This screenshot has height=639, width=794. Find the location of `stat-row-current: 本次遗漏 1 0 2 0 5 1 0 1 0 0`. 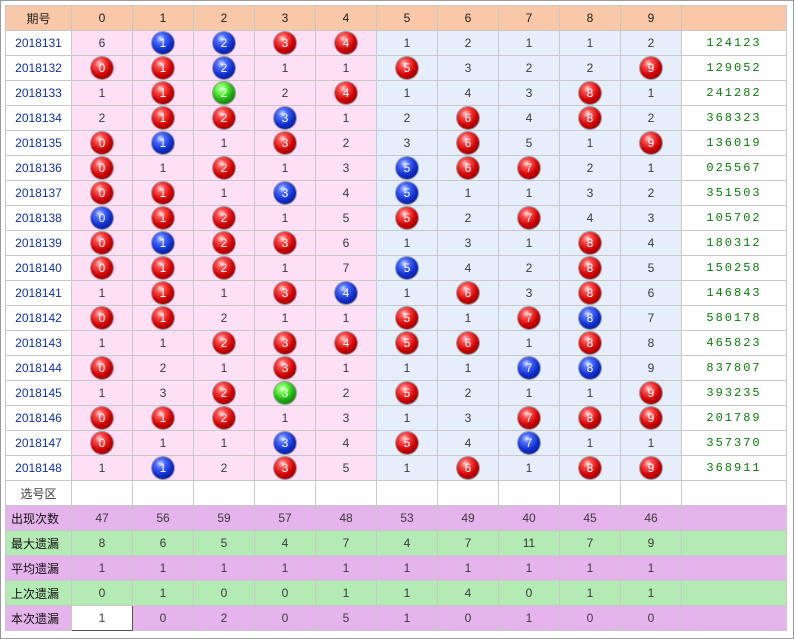

stat-row-current: 本次遗漏 1 0 2 0 5 1 0 1 0 0 is located at coordinates (396, 618).